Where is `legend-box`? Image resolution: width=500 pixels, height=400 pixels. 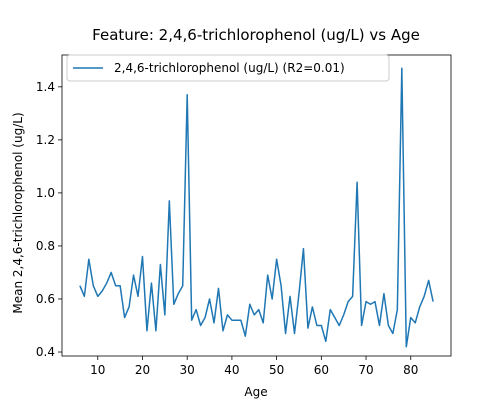 legend-box is located at coordinates (228, 68).